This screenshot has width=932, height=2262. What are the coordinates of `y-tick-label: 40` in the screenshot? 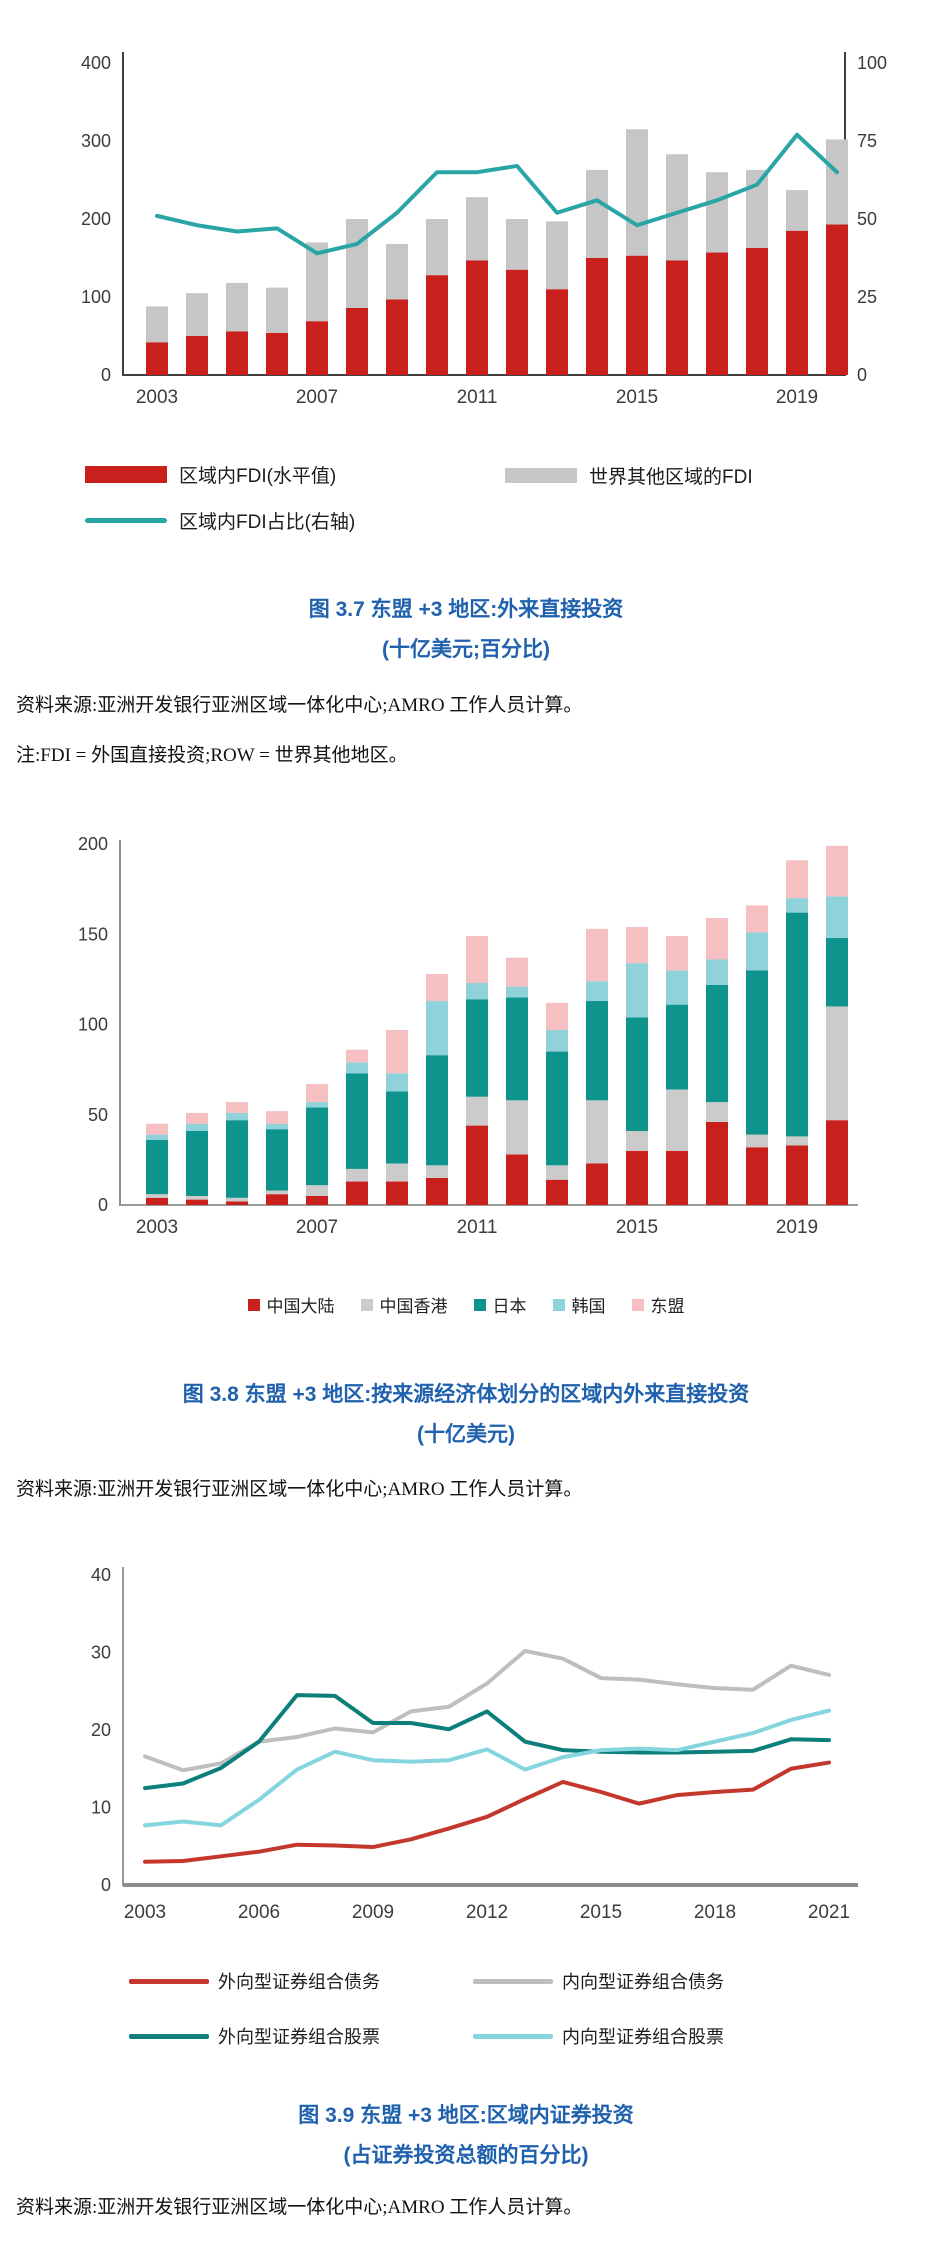 It's located at (101, 1575).